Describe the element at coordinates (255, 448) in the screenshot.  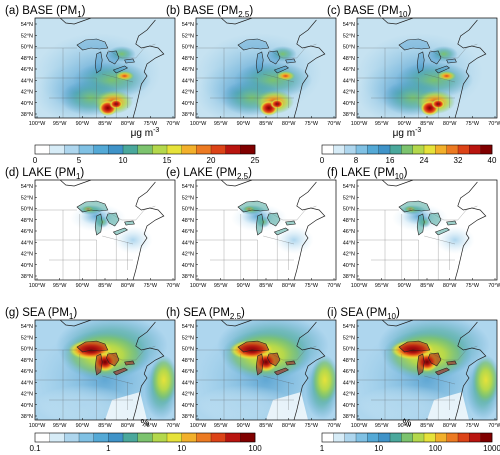
I see `colorbar-tick-label: 100` at that location.